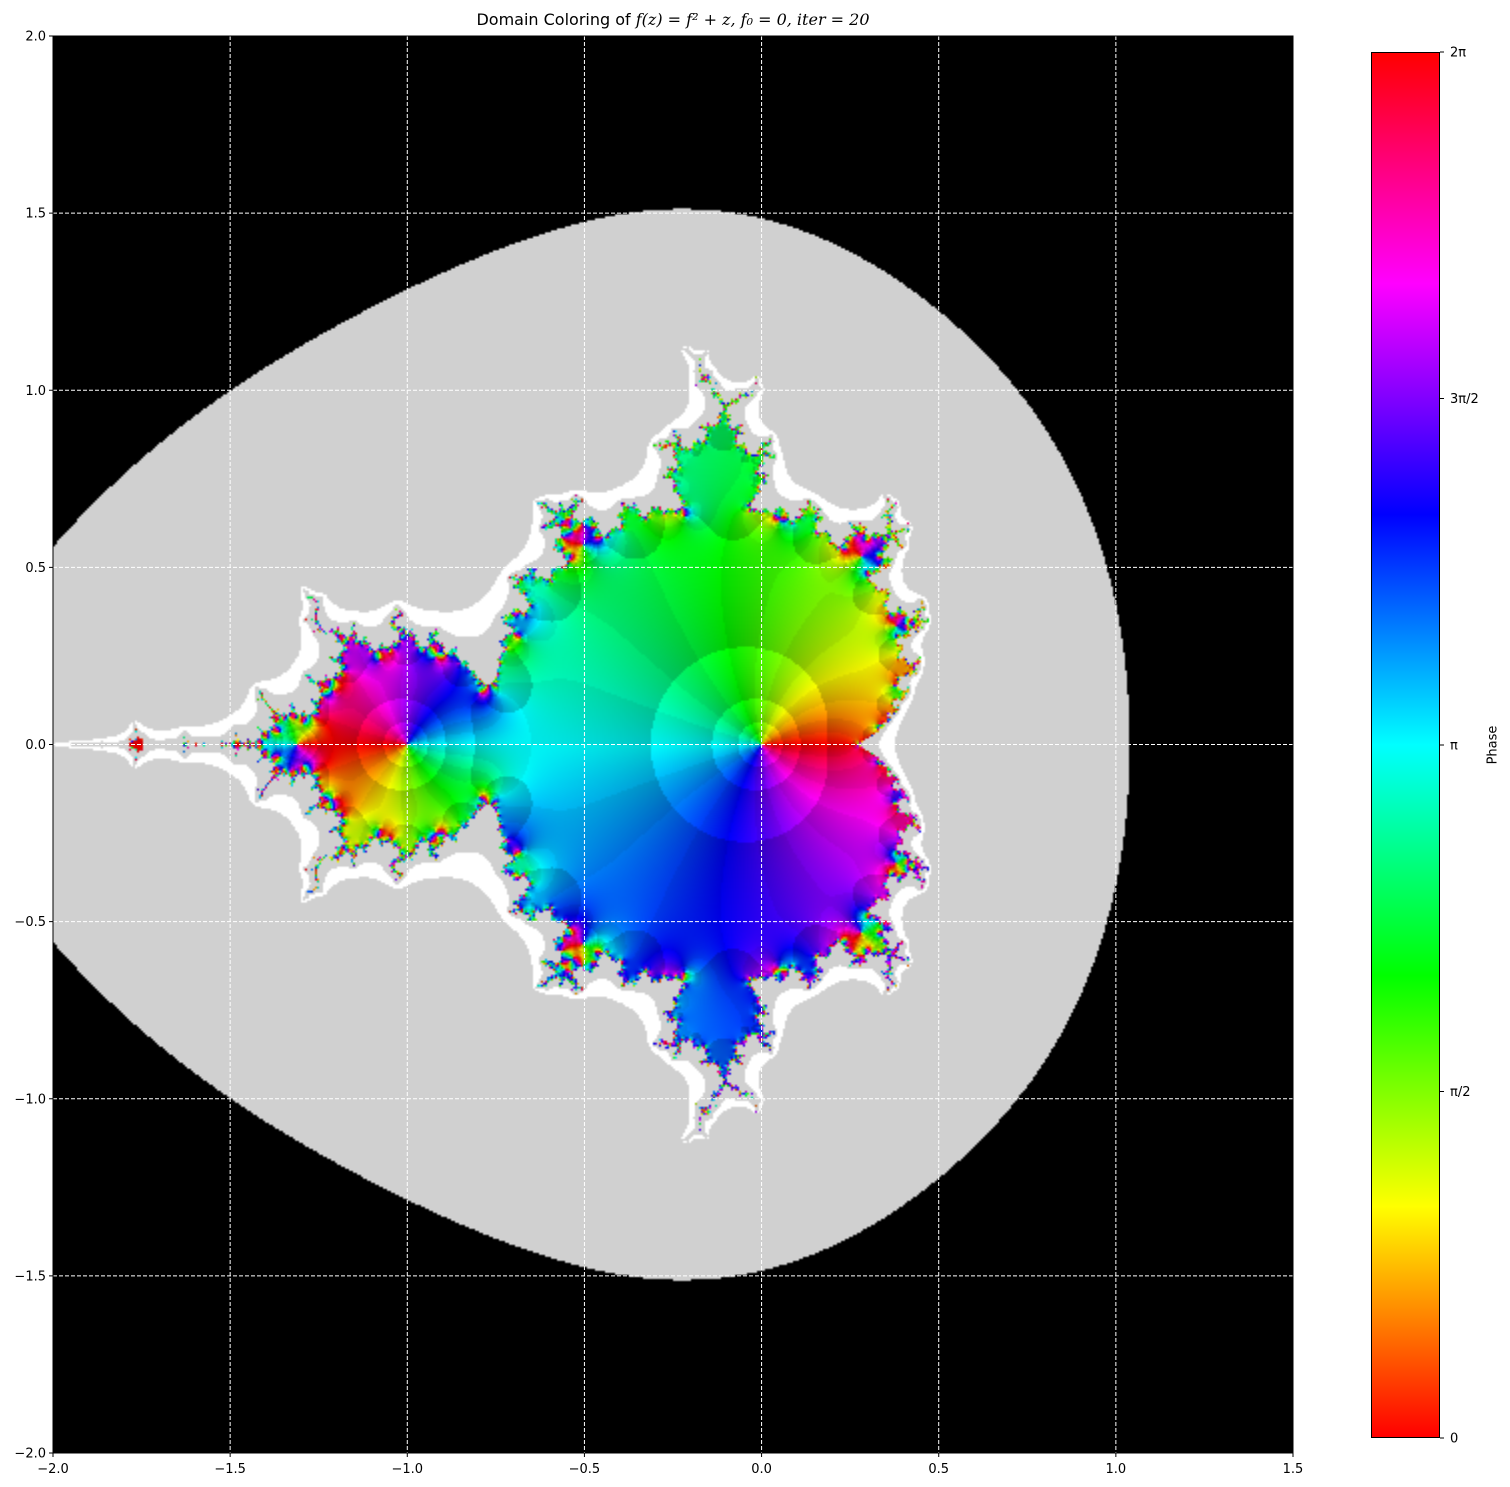 Image resolution: width=1510 pixels, height=1487 pixels. What do you see at coordinates (53, 1469) in the screenshot?
I see `x-tick-label: −2.0` at bounding box center [53, 1469].